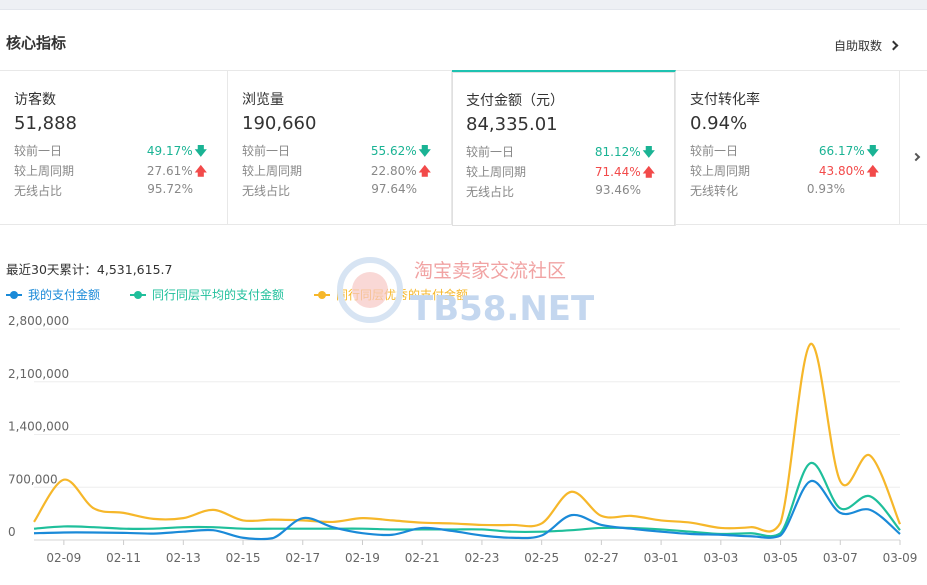  Describe the element at coordinates (38, 374) in the screenshot. I see `y-tick-label: 2,100,000` at that location.